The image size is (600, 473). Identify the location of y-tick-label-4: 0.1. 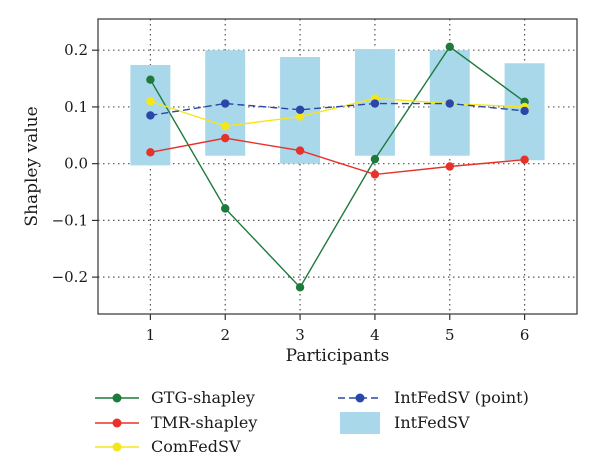
(76, 107).